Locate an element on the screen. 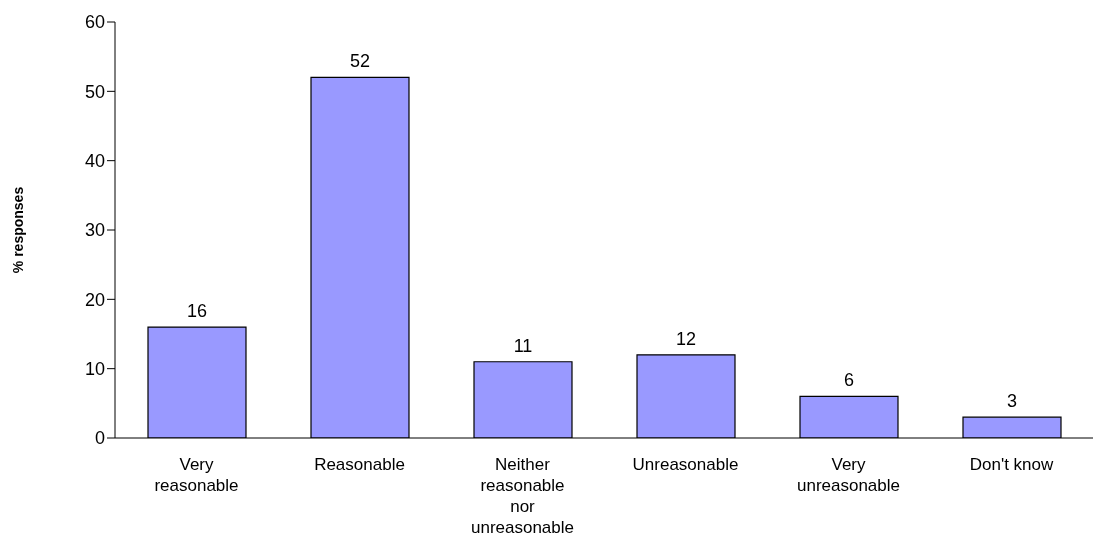  x-tick-label: Don't know is located at coordinates (1011, 464).